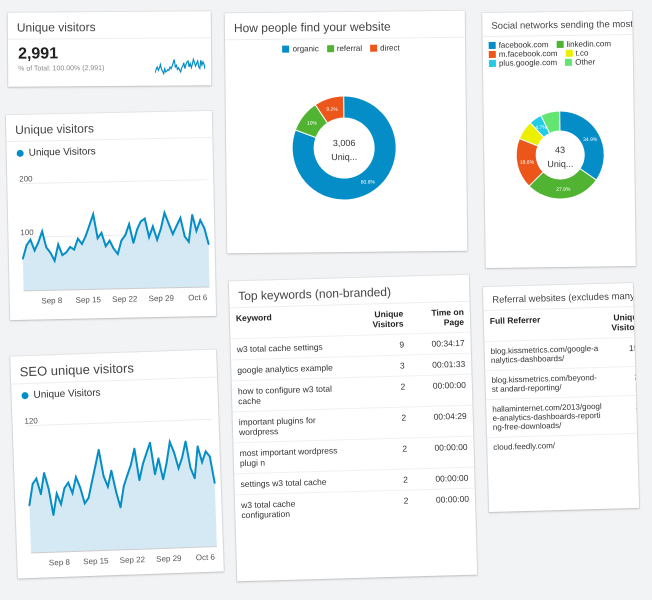 The width and height of the screenshot is (652, 600). I want to click on col-ref-unique-visitors: Unique Visitors, so click(625, 322).